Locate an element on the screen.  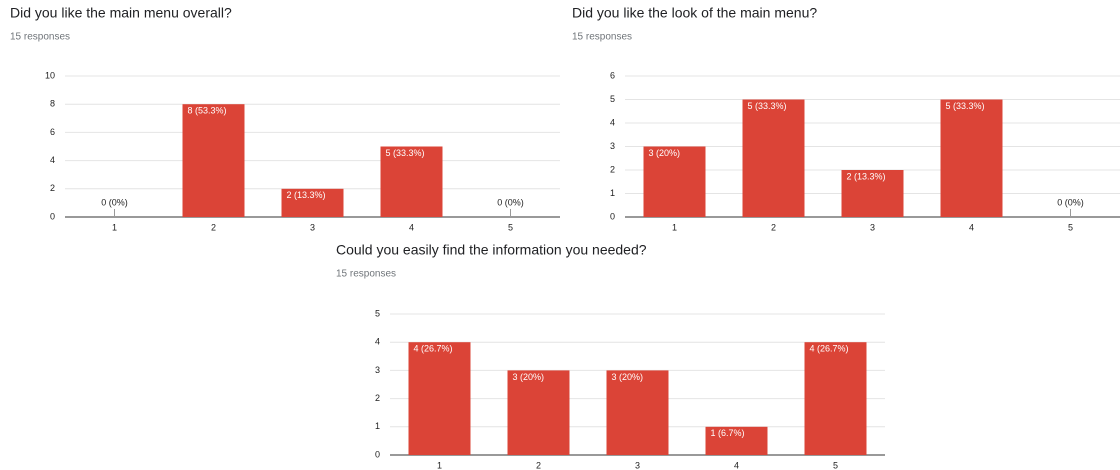
y-tick-label: 10 is located at coordinates (50, 75).